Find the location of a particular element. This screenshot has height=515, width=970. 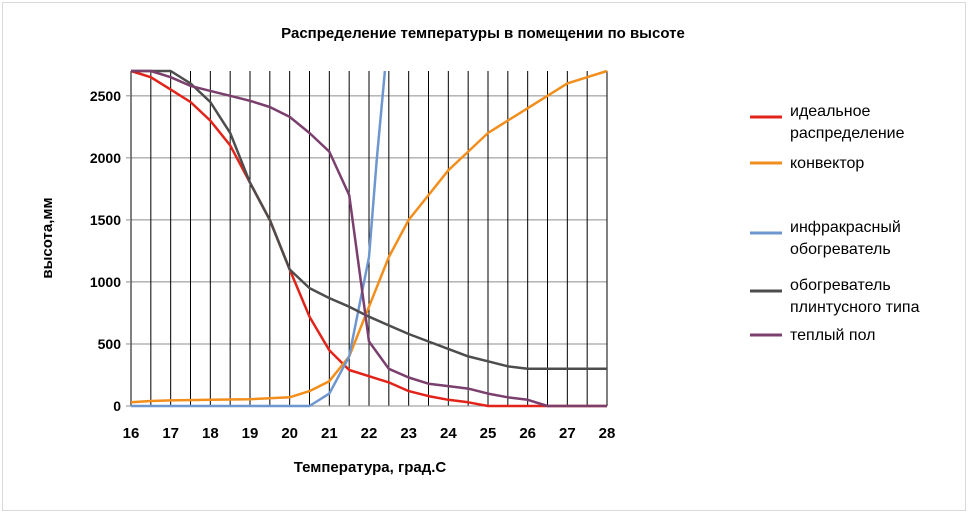

x-tick-label: 26 is located at coordinates (527, 433).